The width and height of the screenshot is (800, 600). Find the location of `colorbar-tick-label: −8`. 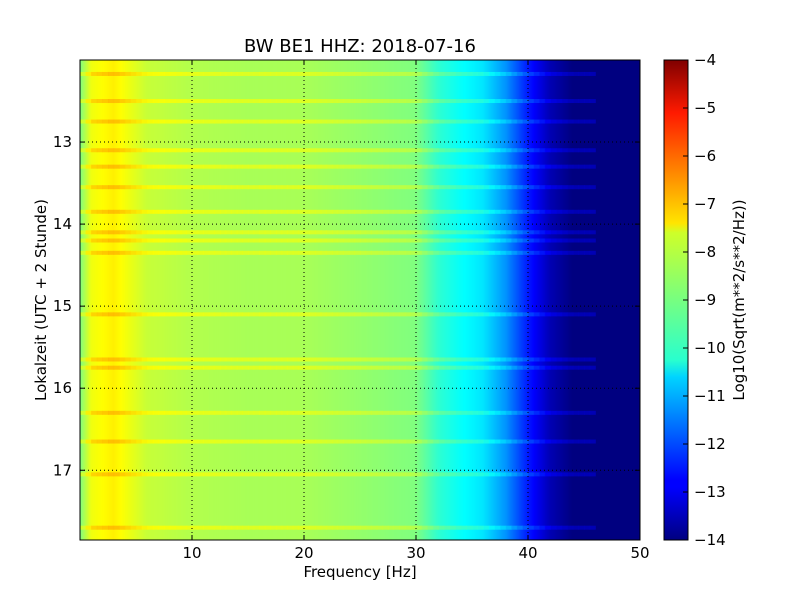

colorbar-tick-label: −8 is located at coordinates (705, 252).